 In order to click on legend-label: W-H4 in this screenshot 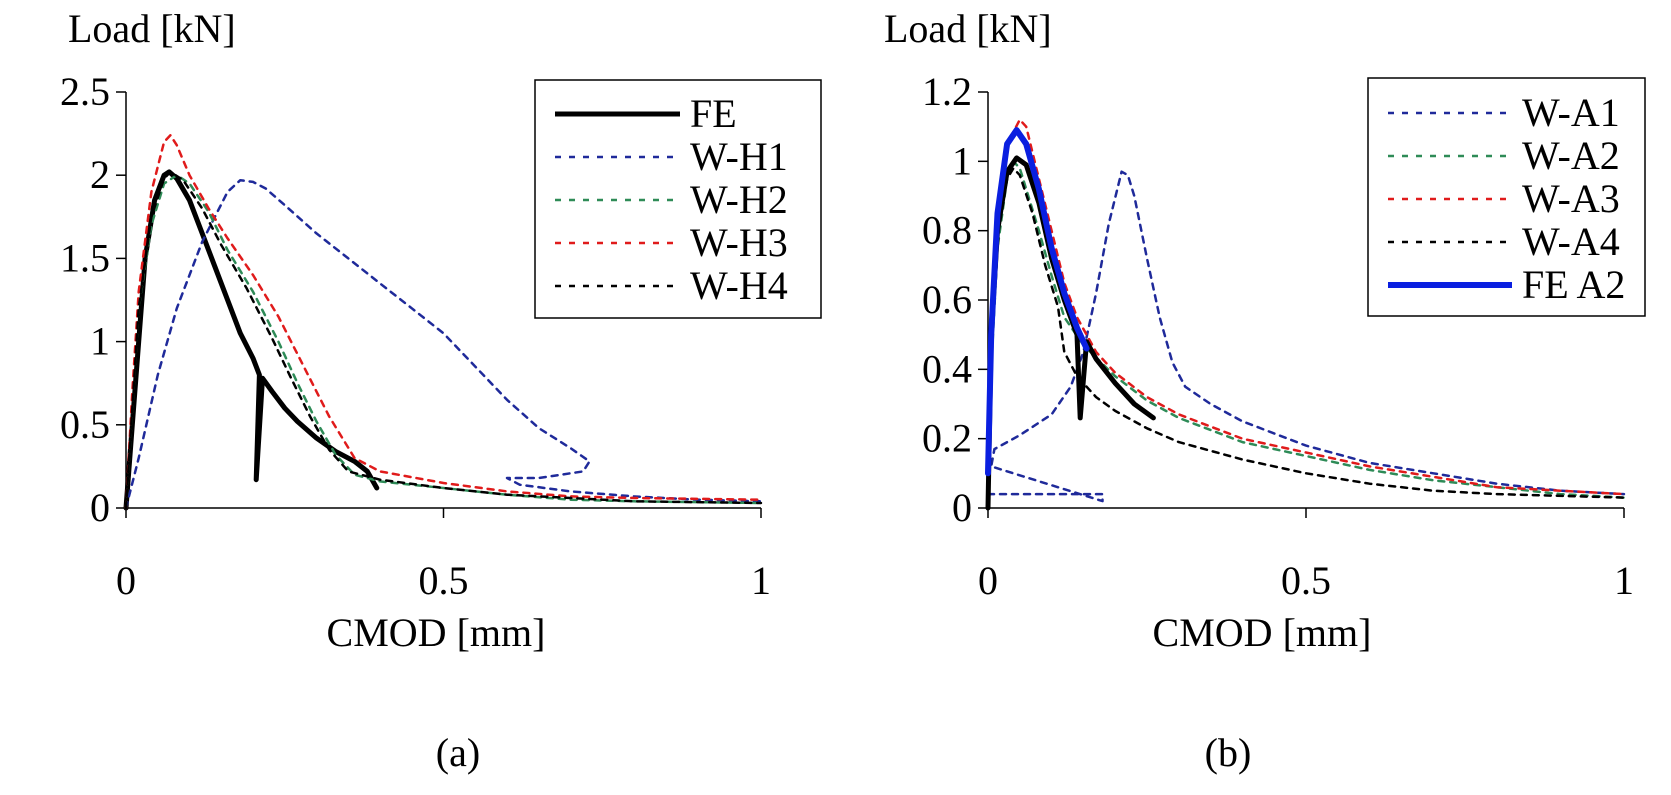, I will do `click(739, 285)`.